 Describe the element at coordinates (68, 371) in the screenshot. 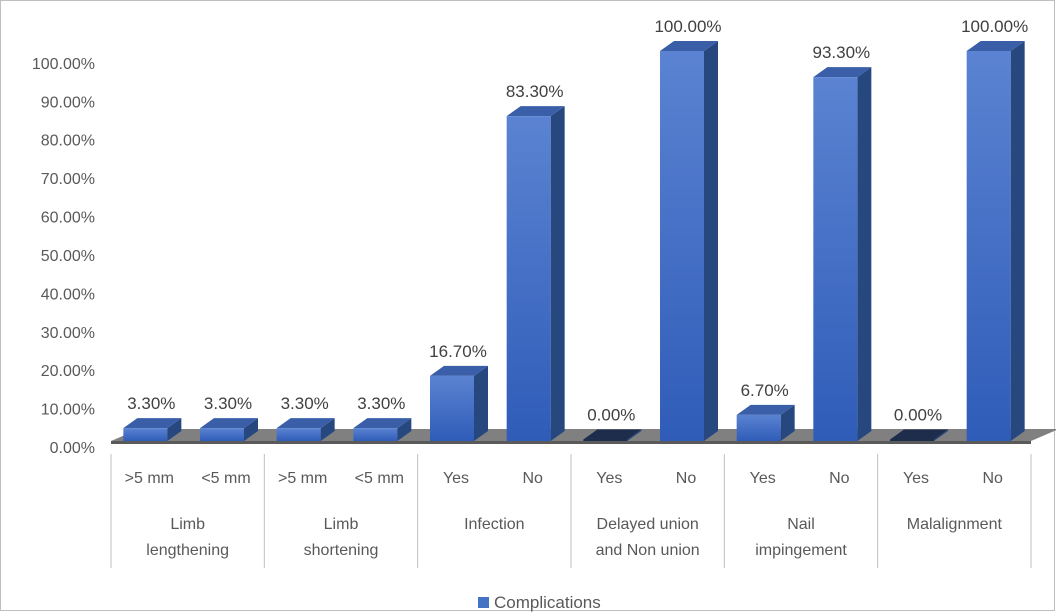

I see `y-tick-label: 20.00%` at that location.